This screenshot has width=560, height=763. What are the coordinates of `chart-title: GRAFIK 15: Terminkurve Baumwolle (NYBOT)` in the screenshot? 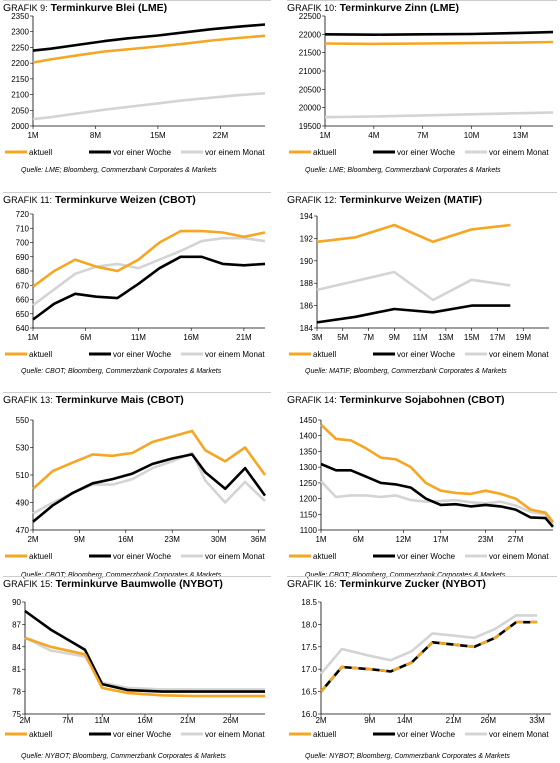 It's located at (113, 584).